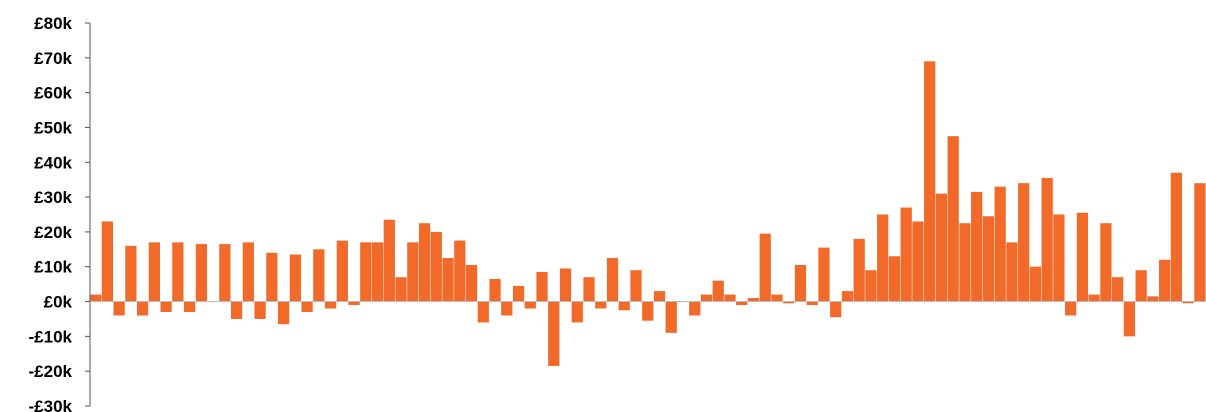 Image resolution: width=1206 pixels, height=412 pixels. What do you see at coordinates (53, 23) in the screenshot?
I see `y-tick-label: £80k` at bounding box center [53, 23].